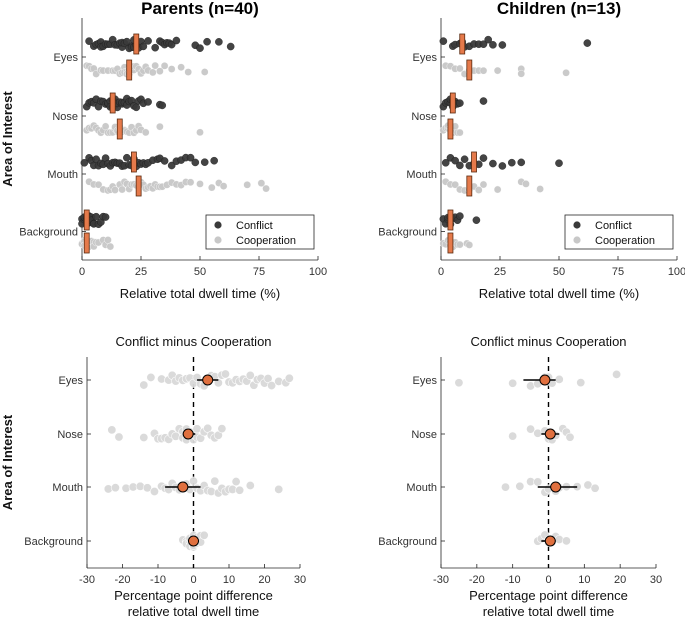 Image resolution: width=685 pixels, height=622 pixels. What do you see at coordinates (559, 9) in the screenshot?
I see `chart-title: Children (n=13)` at bounding box center [559, 9].